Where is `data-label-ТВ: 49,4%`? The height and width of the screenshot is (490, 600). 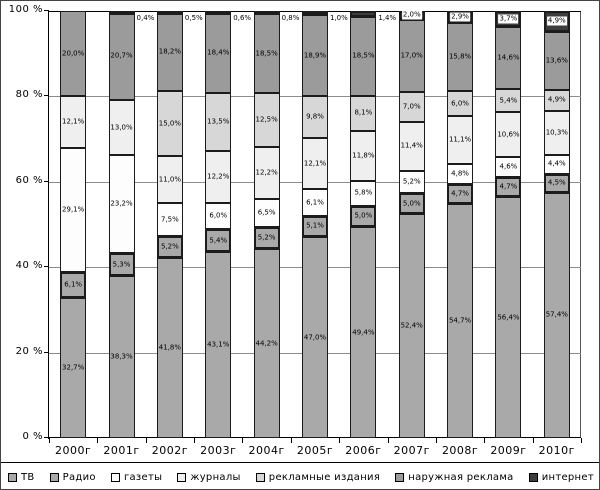
data-label-ТВ: 49,4% is located at coordinates (363, 332).